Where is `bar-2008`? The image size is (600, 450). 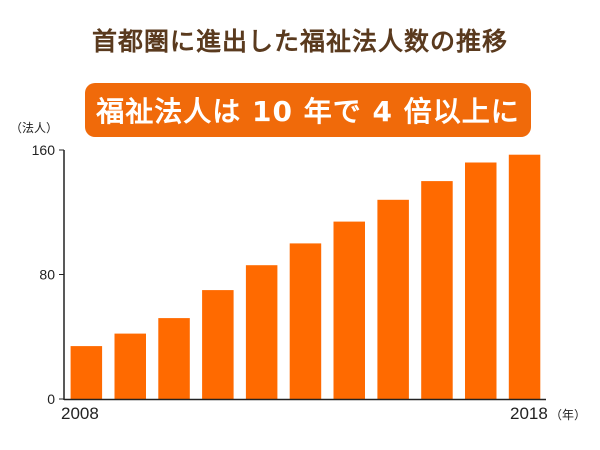
bar-2008 is located at coordinates (87, 372).